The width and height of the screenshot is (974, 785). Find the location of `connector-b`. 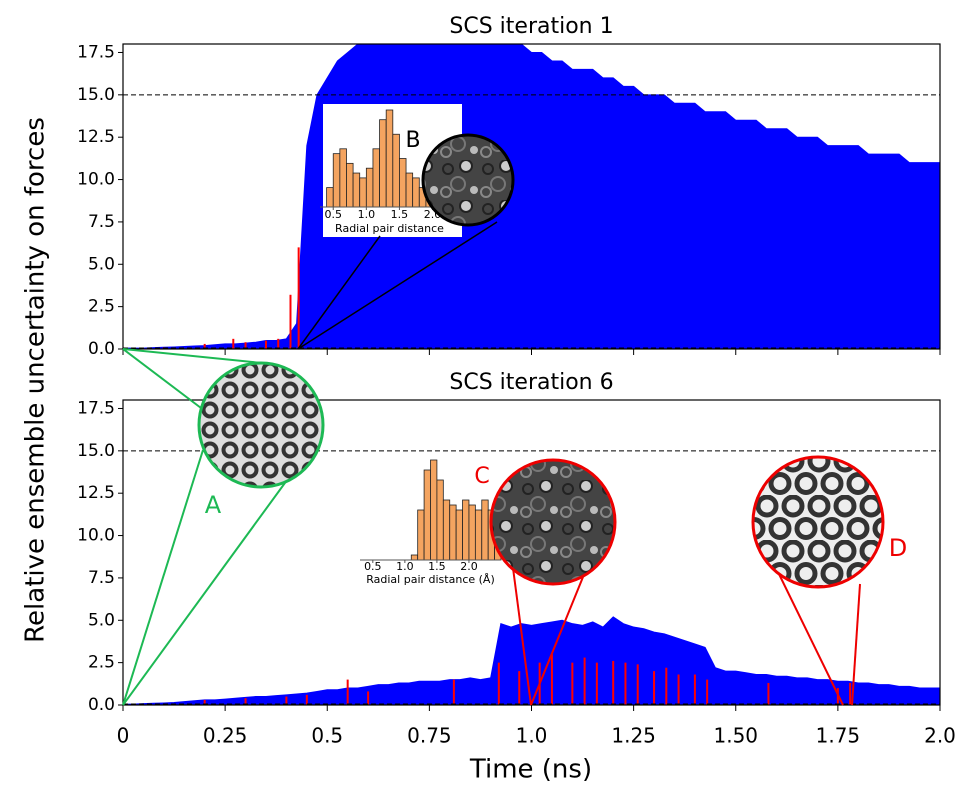

connector-b is located at coordinates (397, 285).